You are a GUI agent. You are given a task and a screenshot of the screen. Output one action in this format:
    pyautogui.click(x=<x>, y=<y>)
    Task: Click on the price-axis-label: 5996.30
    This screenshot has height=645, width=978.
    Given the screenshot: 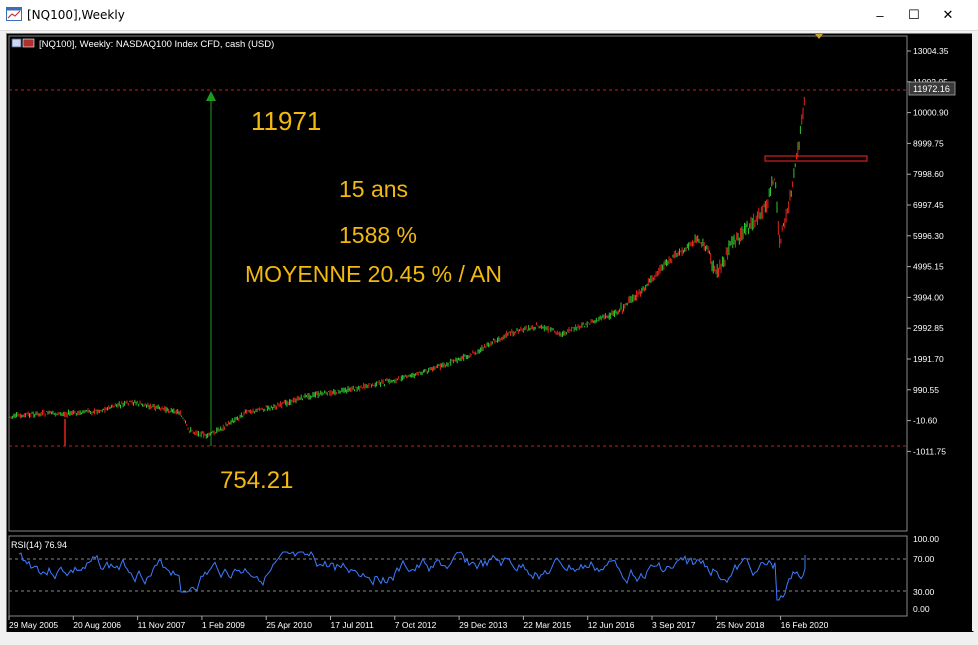 What is the action you would take?
    pyautogui.click(x=928, y=236)
    